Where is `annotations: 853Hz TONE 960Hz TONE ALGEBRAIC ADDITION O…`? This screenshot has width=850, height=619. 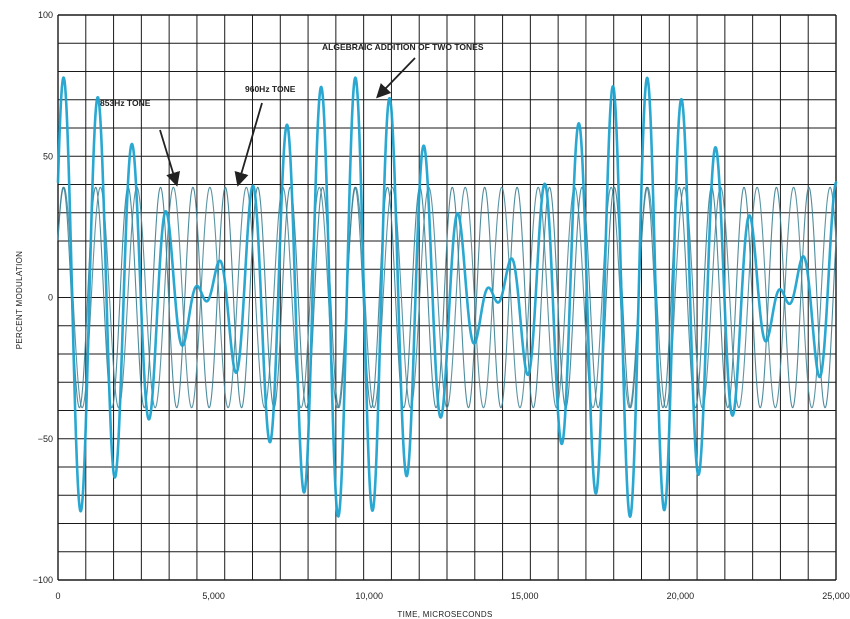 annotations: 853Hz TONE 960Hz TONE ALGEBRAIC ADDITION O… is located at coordinates (292, 114).